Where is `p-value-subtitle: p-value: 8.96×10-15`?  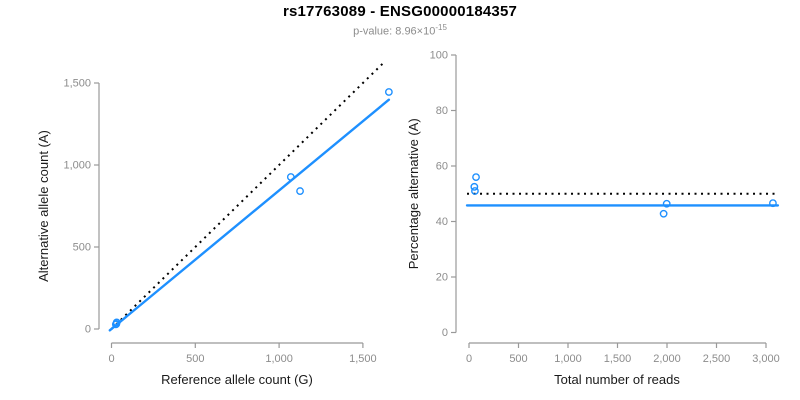
p-value-subtitle: p-value: 8.96×10-15 is located at coordinates (400, 30).